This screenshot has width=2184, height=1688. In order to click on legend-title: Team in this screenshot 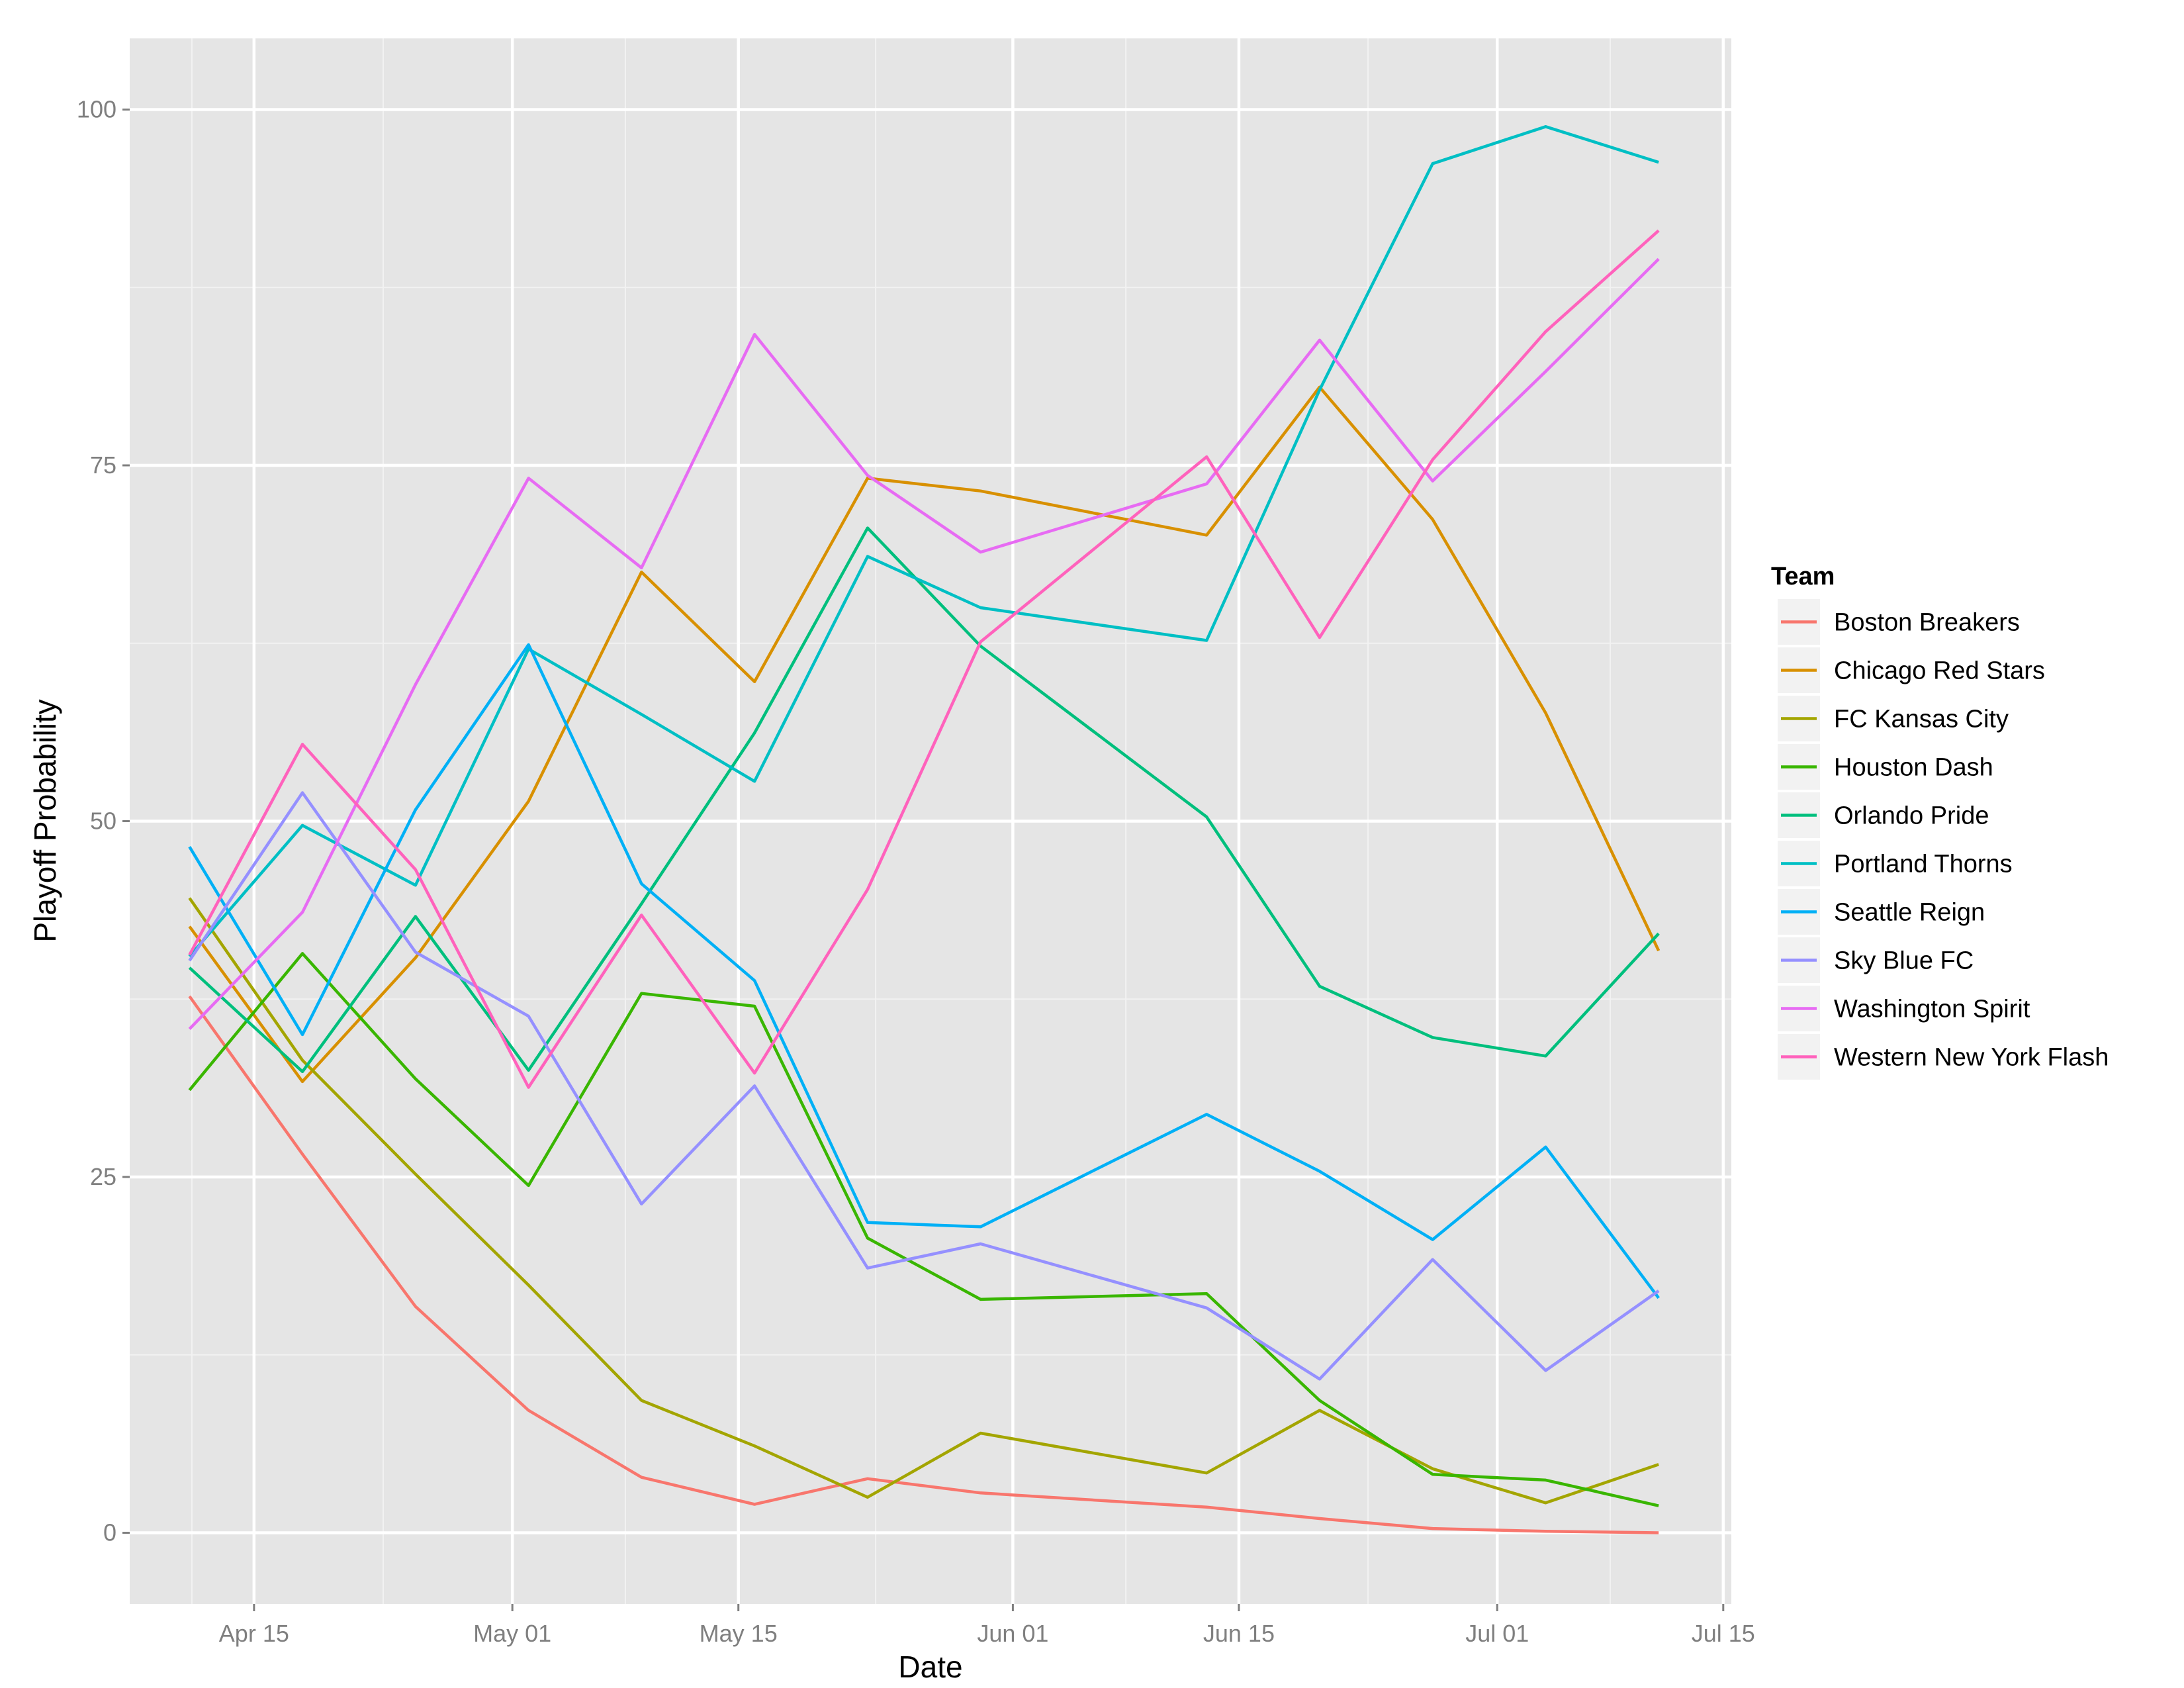, I will do `click(1803, 576)`.